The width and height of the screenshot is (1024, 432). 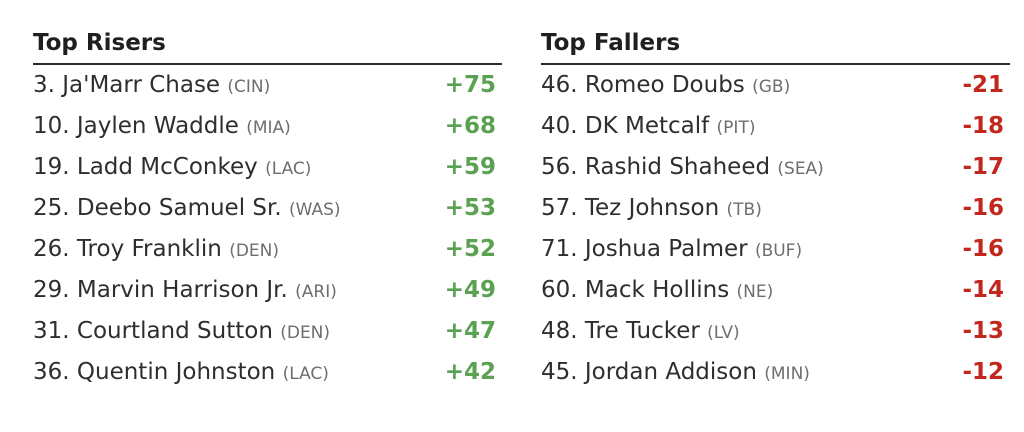 What do you see at coordinates (470, 167) in the screenshot?
I see `rank-change-value: +59` at bounding box center [470, 167].